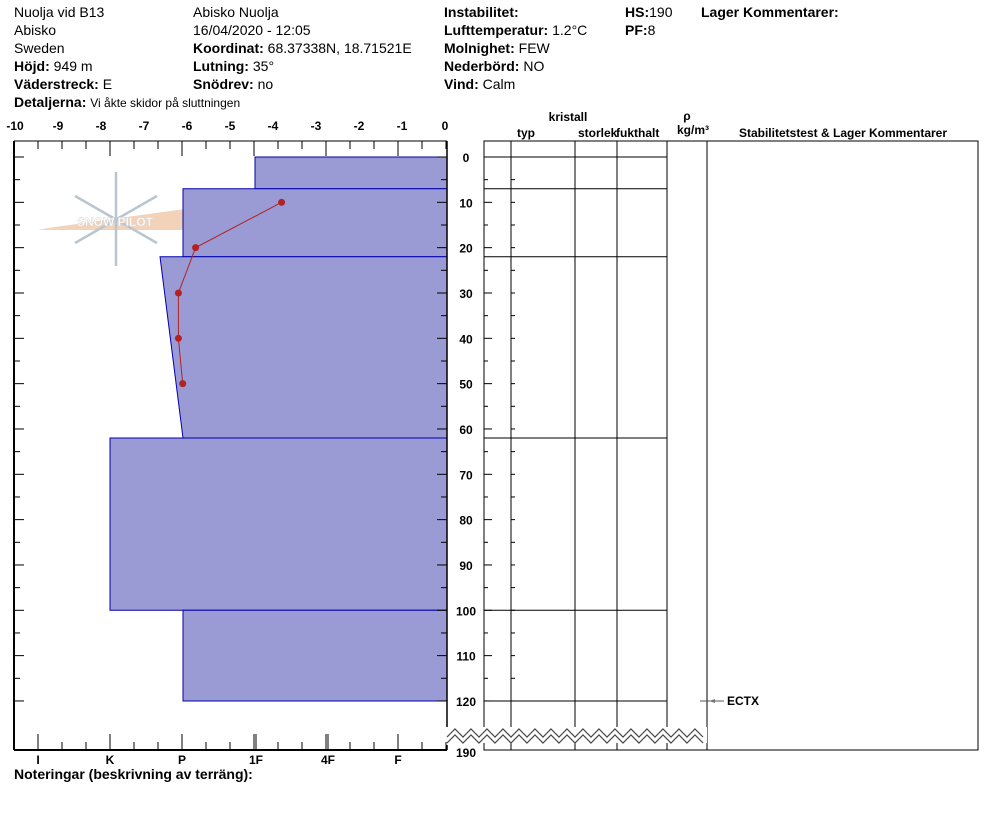 The image size is (994, 840). I want to click on temp-tick-label: -8, so click(101, 126).